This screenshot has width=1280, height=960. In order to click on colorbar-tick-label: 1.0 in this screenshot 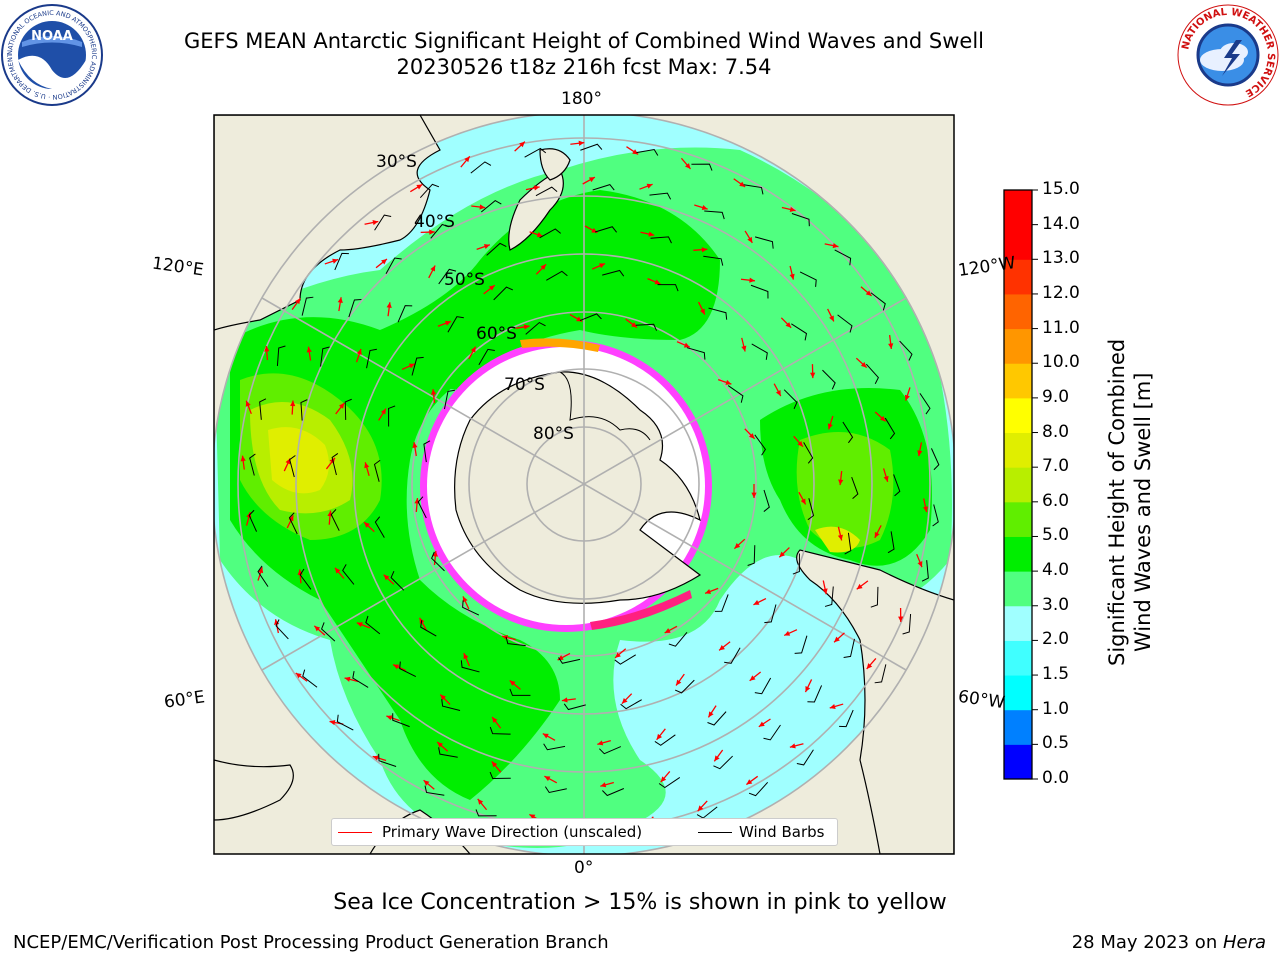, I will do `click(1056, 708)`.